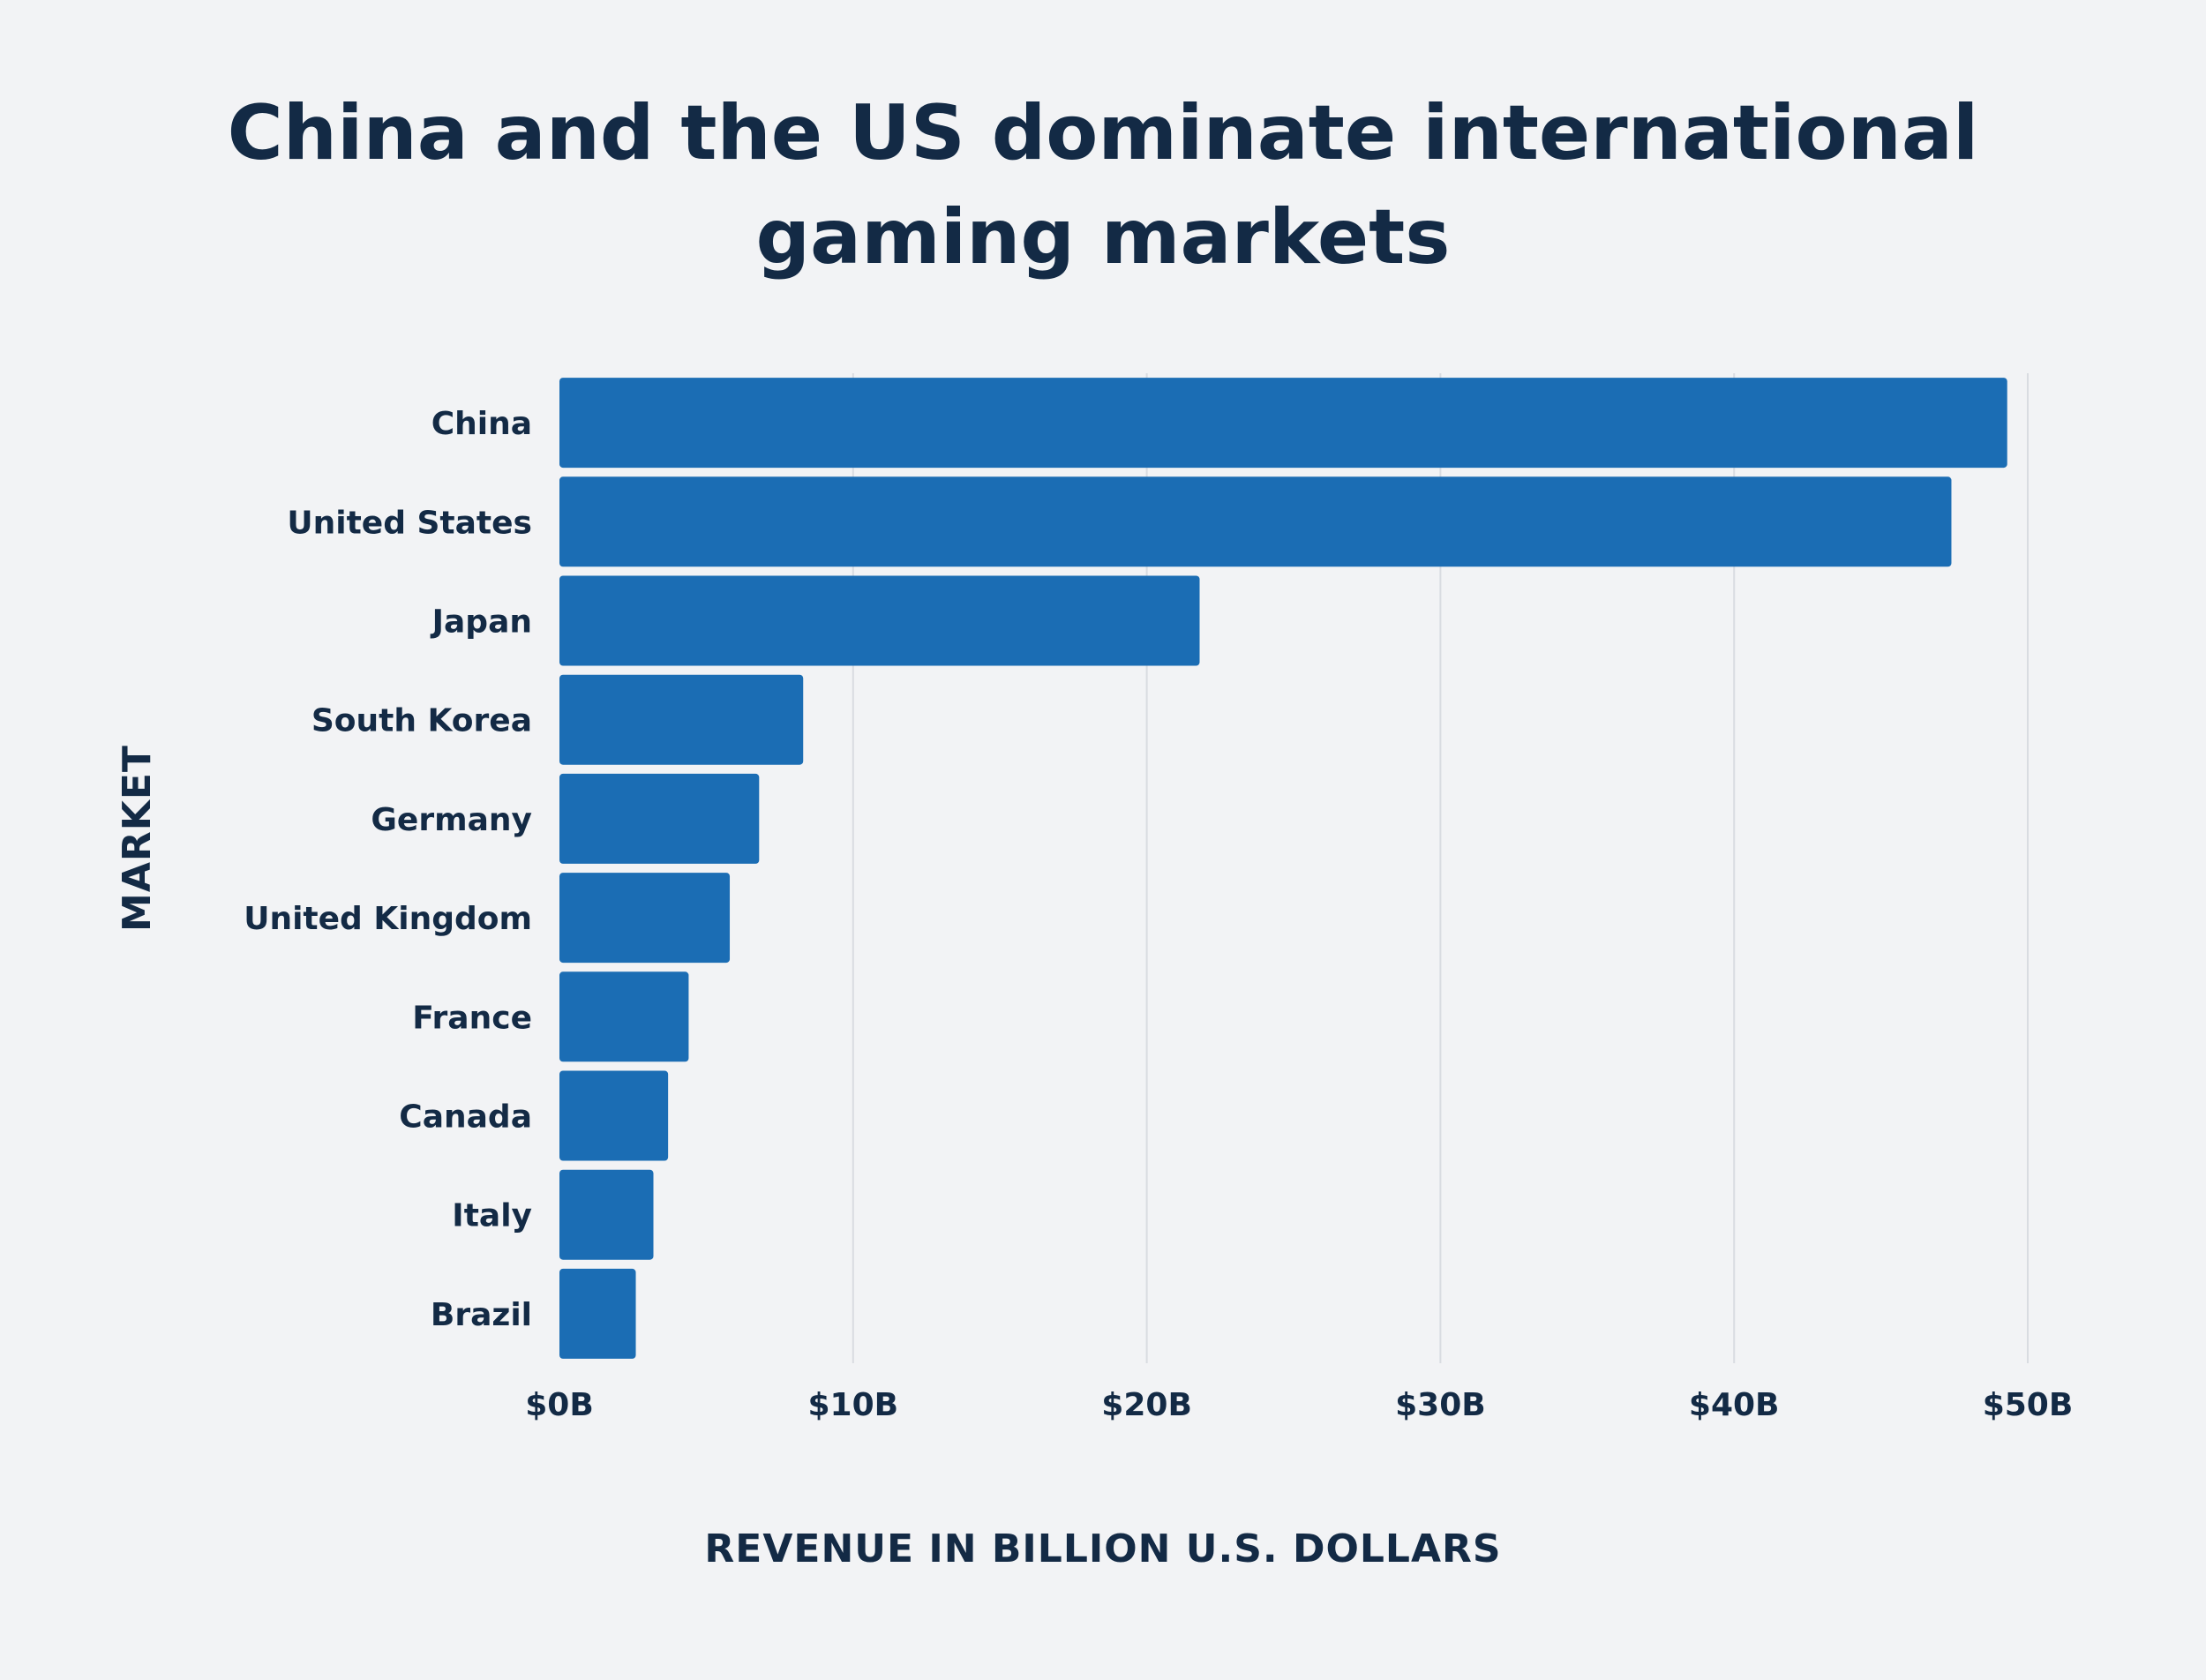 This screenshot has height=1680, width=2206. What do you see at coordinates (465, 1117) in the screenshot?
I see `category-label: Canada` at bounding box center [465, 1117].